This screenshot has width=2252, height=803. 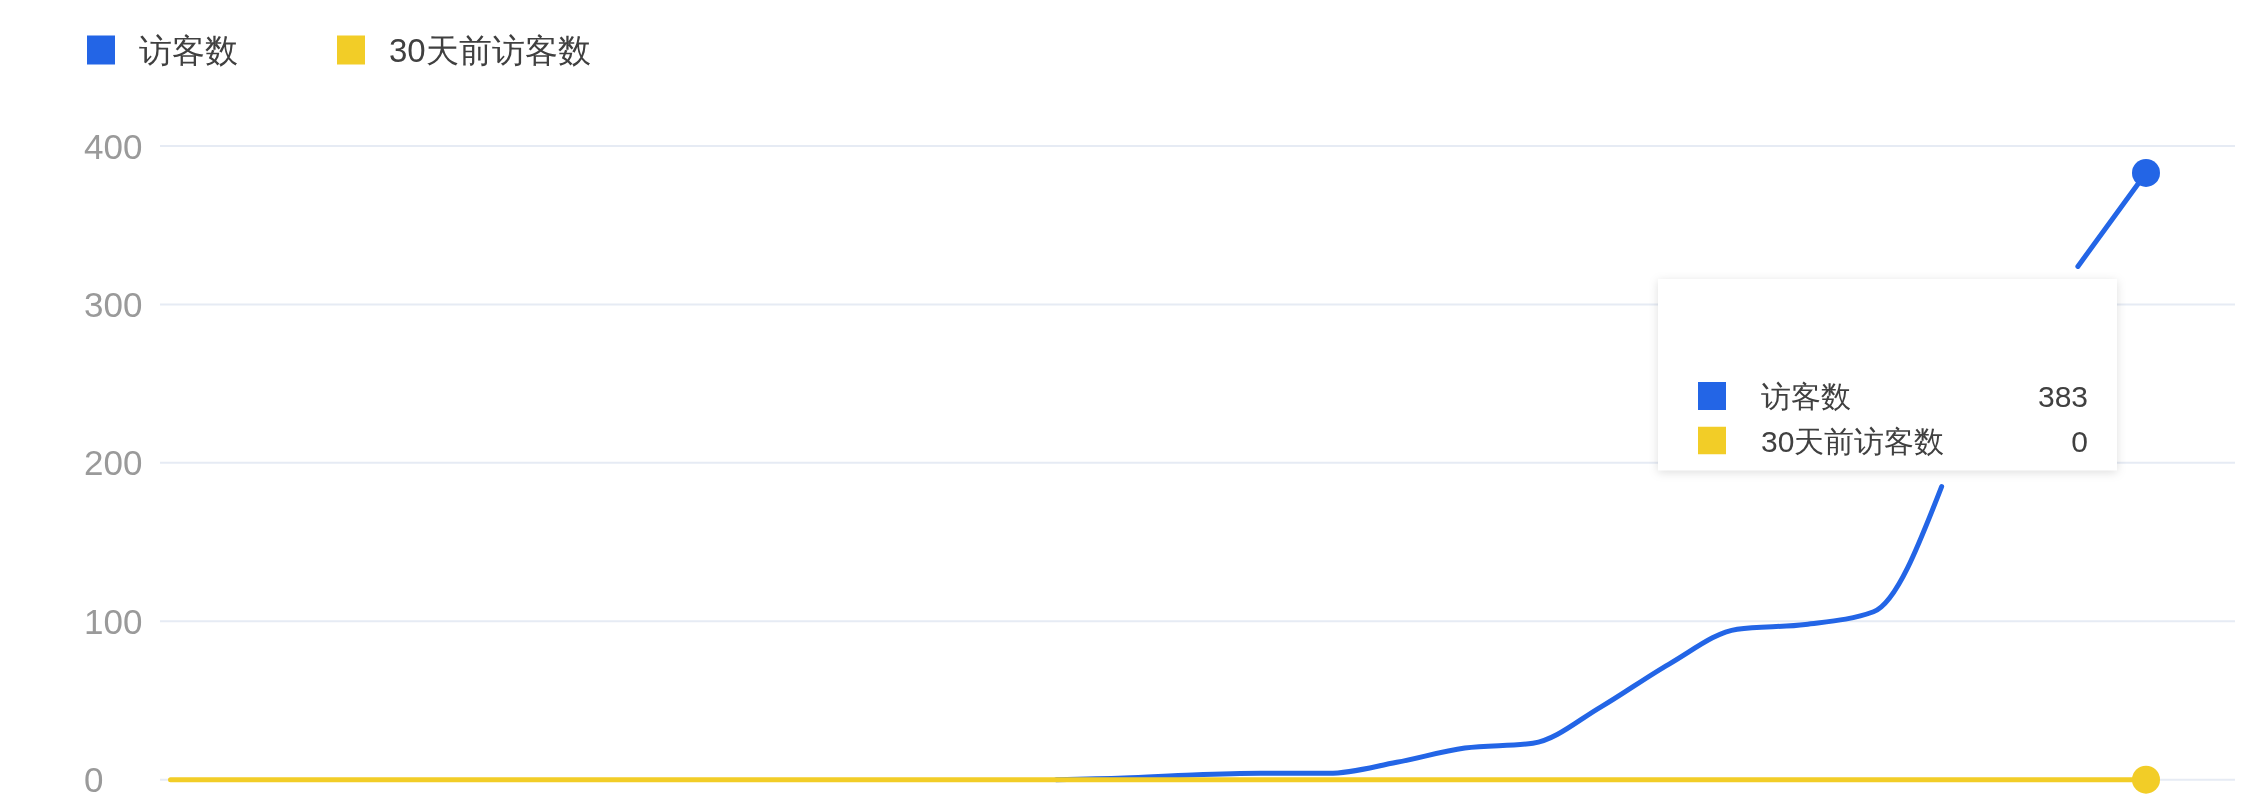 I want to click on y-tick-label: 0, so click(x=94, y=780).